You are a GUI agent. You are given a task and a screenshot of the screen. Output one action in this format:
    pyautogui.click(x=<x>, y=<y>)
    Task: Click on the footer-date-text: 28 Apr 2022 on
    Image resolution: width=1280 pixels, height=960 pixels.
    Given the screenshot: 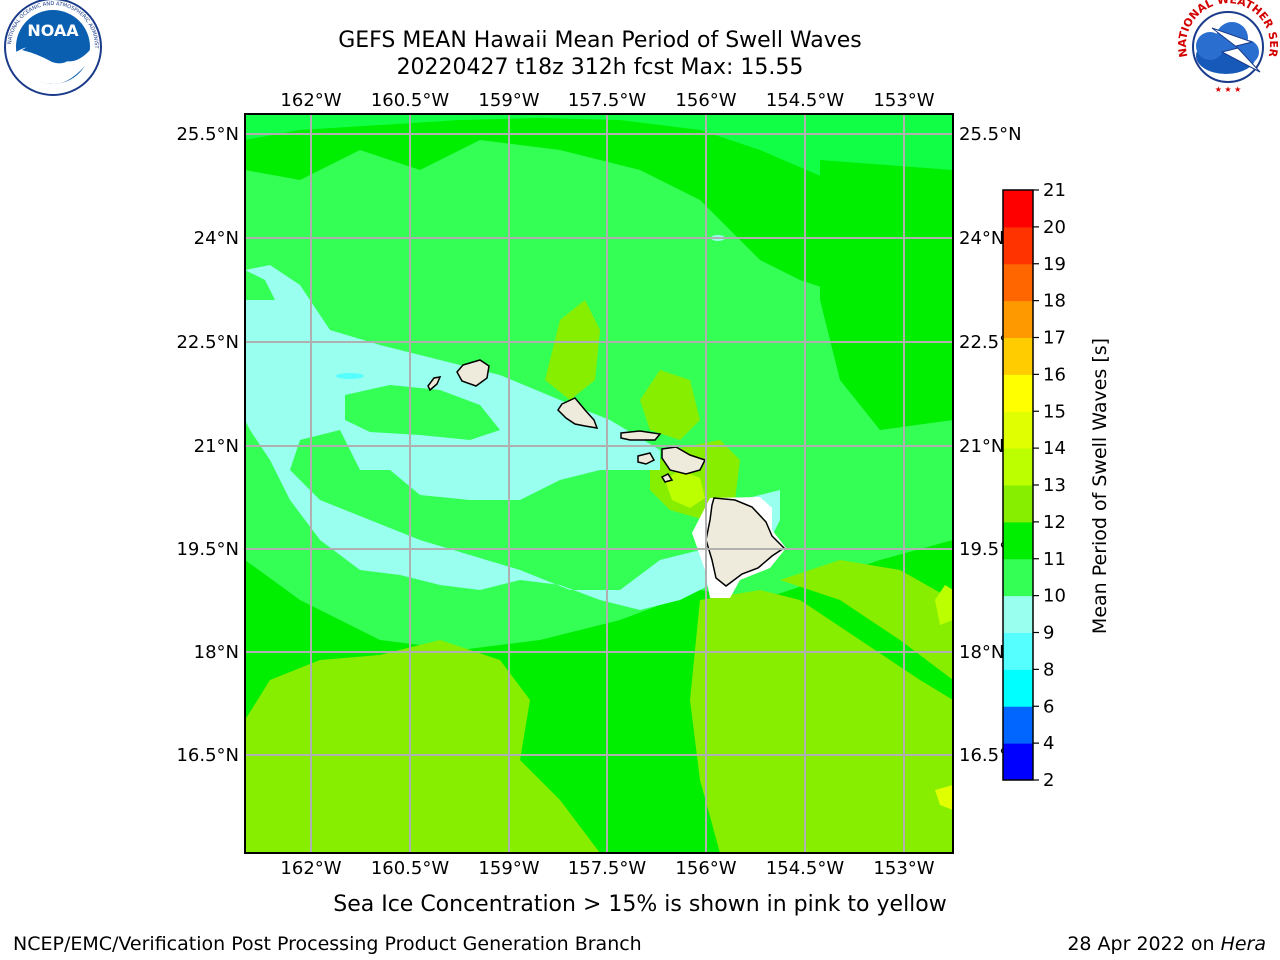 What is the action you would take?
    pyautogui.click(x=1143, y=944)
    